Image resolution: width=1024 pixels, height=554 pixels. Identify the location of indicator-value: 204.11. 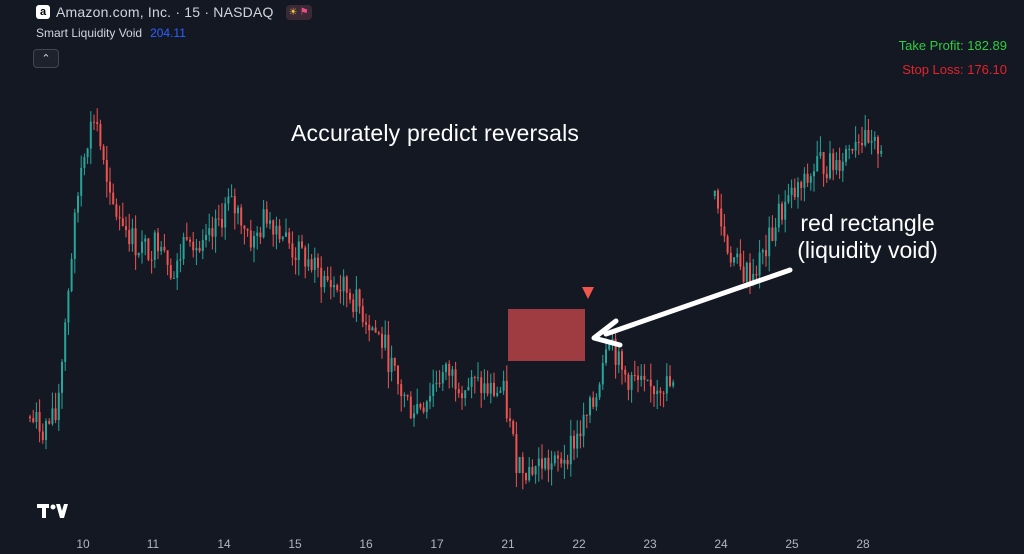
(168, 33).